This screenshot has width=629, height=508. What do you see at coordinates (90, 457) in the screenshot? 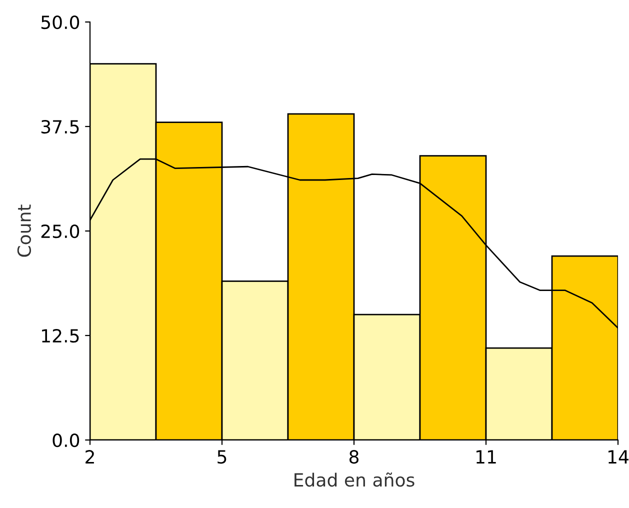
I see `x-tick-label: 2` at bounding box center [90, 457].